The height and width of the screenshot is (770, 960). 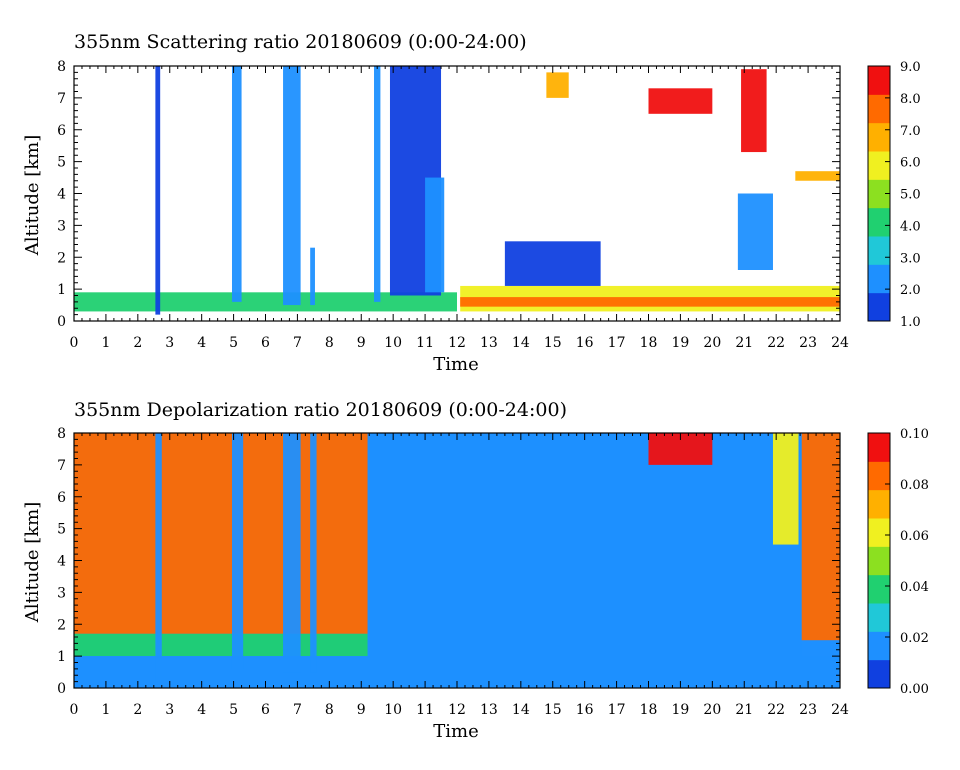 What do you see at coordinates (61, 625) in the screenshot?
I see `y-tick-label: 2` at bounding box center [61, 625].